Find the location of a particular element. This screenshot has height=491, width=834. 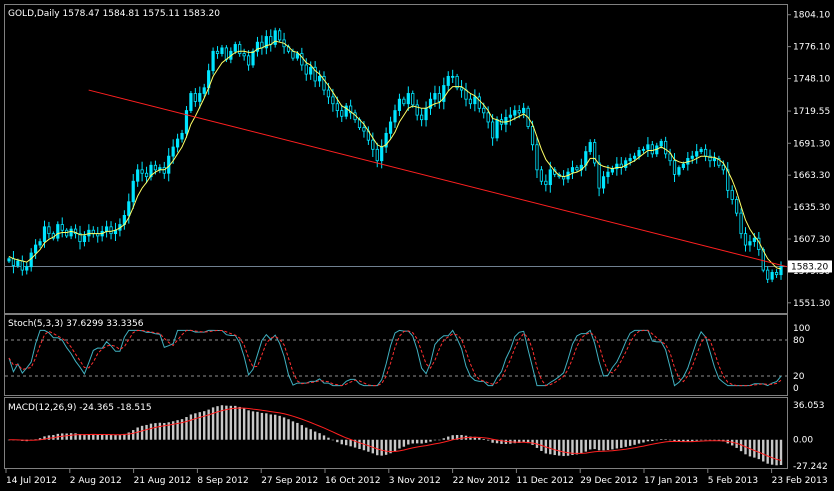

stoch-signal-line is located at coordinates (395, 358).